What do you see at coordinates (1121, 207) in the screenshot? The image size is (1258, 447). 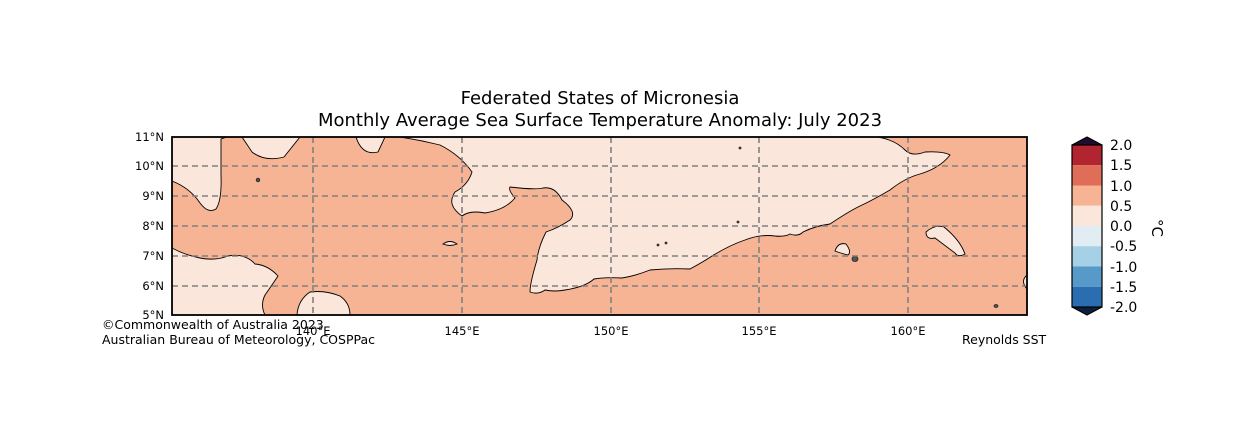 I see `colorbar-tick: 0.5` at bounding box center [1121, 207].